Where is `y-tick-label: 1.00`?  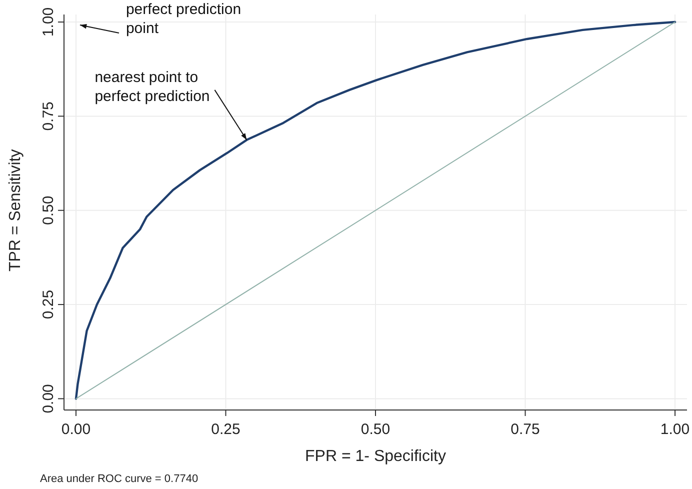 y-tick-label: 1.00 is located at coordinates (48, 22).